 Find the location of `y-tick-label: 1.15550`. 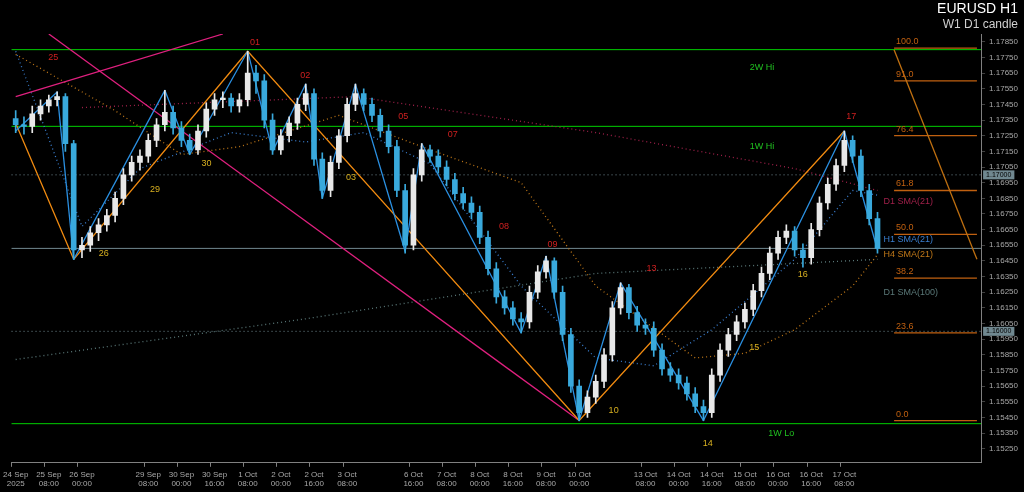

y-tick-label: 1.15550 is located at coordinates (1004, 401).